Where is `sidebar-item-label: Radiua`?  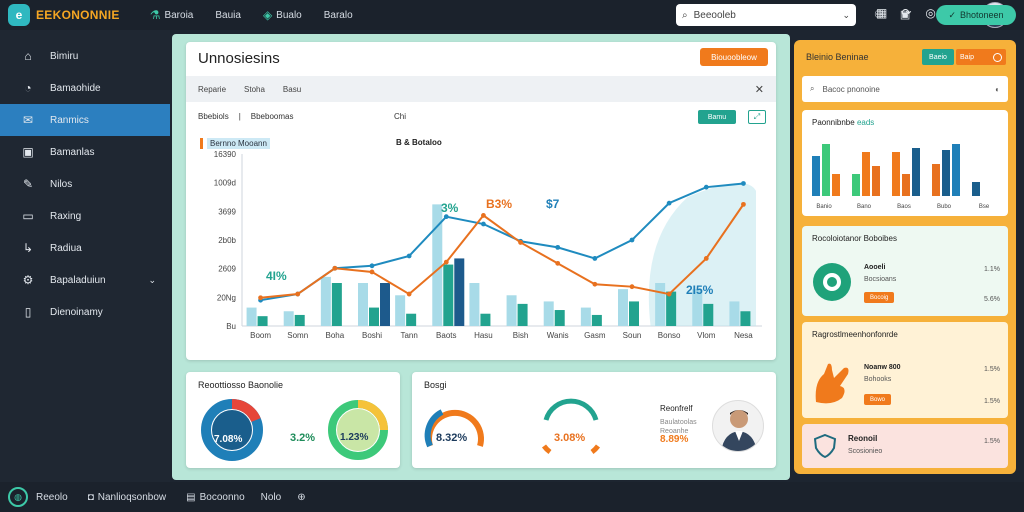 sidebar-item-label: Radiua is located at coordinates (66, 248).